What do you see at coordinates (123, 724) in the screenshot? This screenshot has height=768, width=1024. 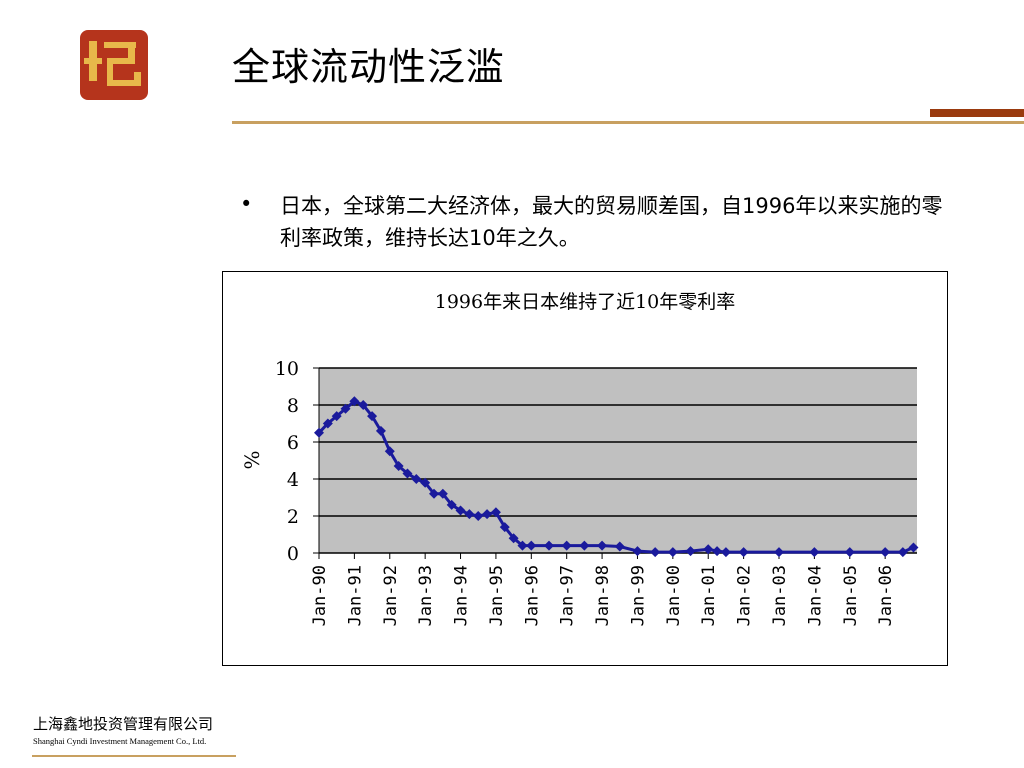 I see `footer-company-cn: 上海鑫地投资管理有限公司` at bounding box center [123, 724].